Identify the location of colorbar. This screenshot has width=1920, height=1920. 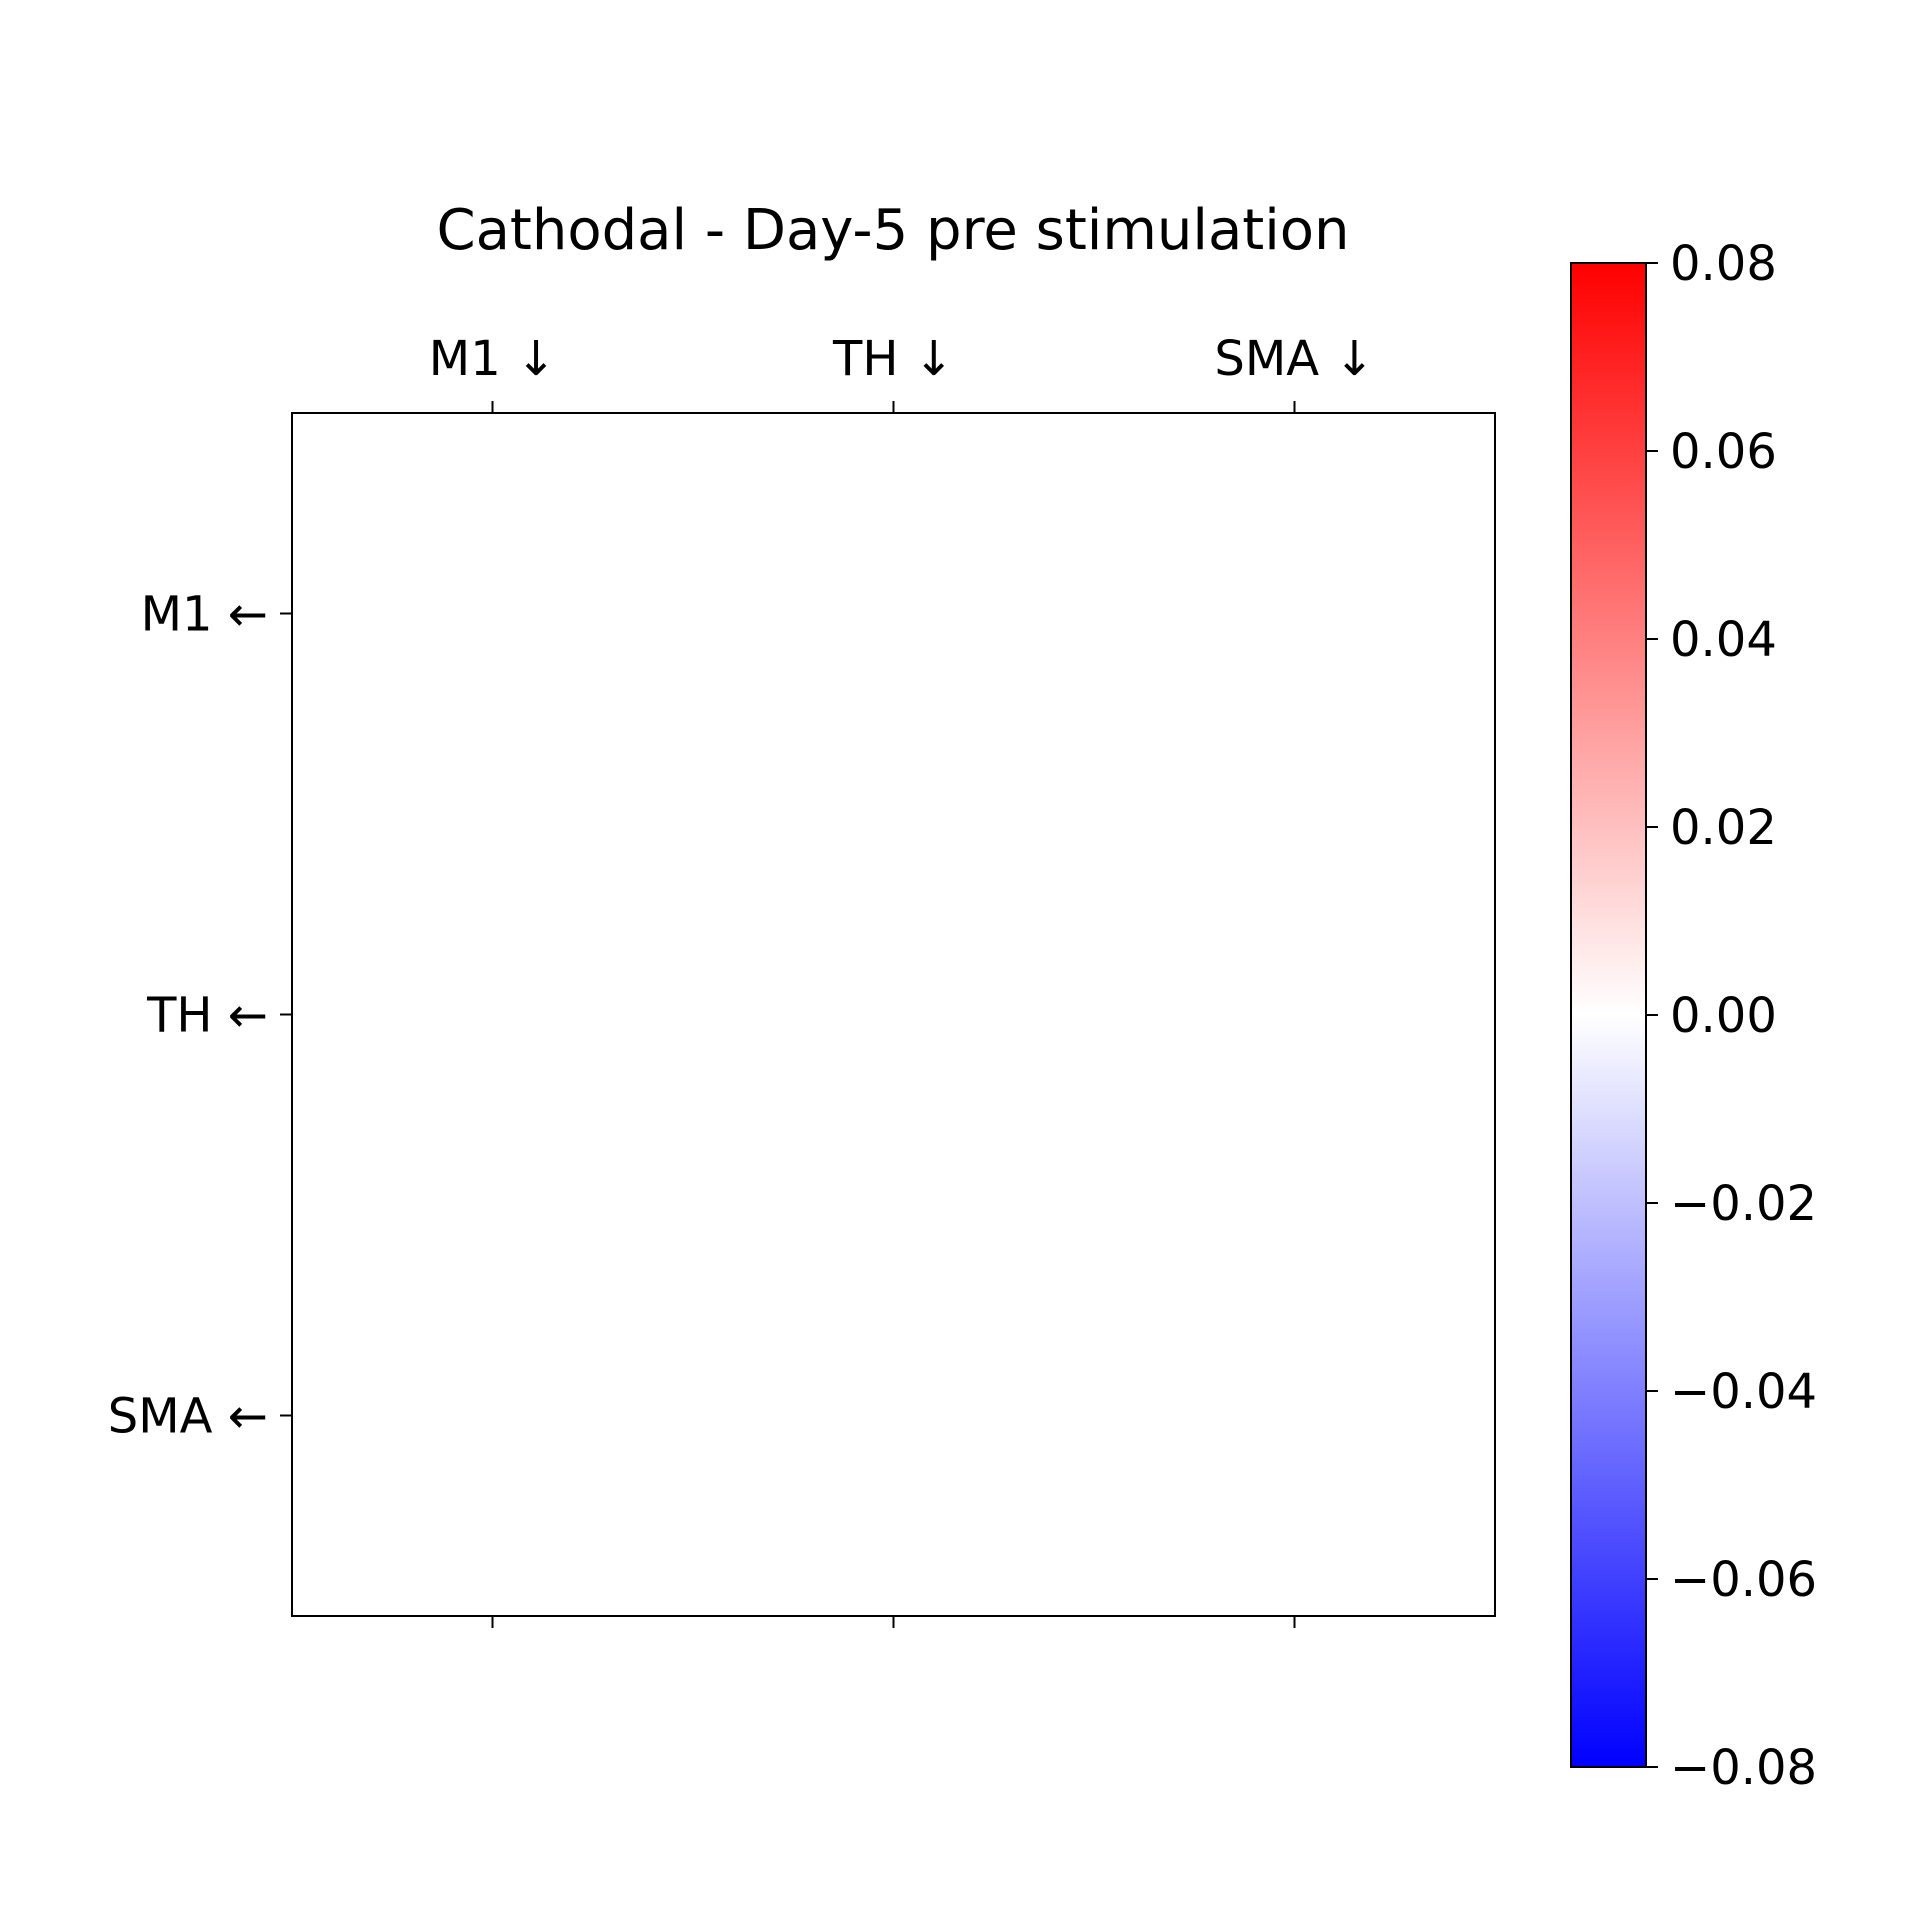
(1608, 1015).